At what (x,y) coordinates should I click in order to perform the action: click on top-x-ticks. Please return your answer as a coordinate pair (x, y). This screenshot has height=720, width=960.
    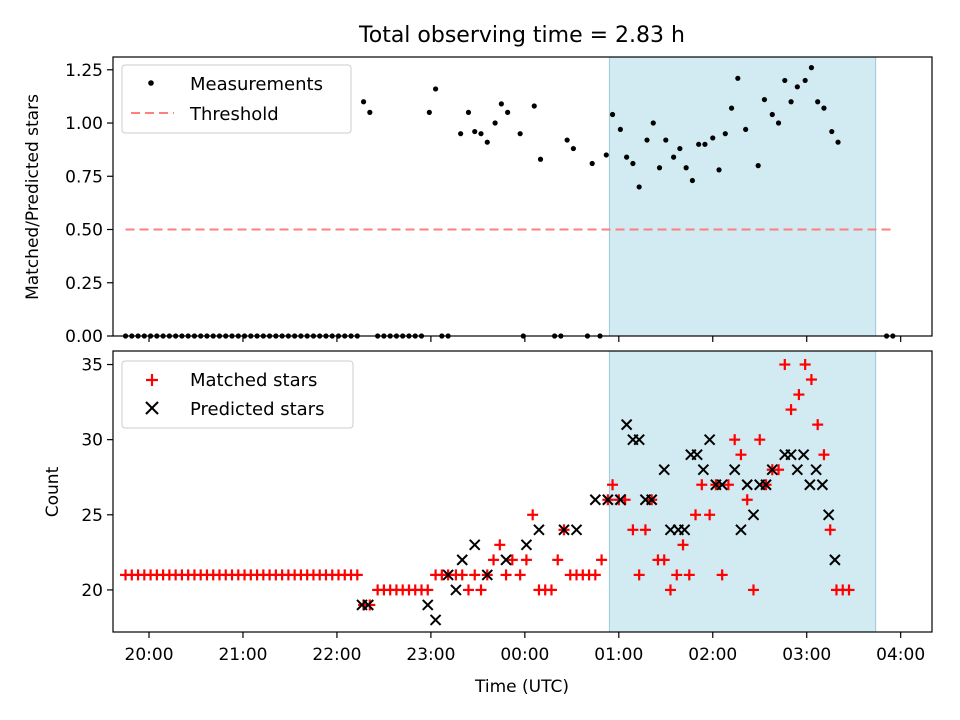
    Looking at the image, I should click on (525, 339).